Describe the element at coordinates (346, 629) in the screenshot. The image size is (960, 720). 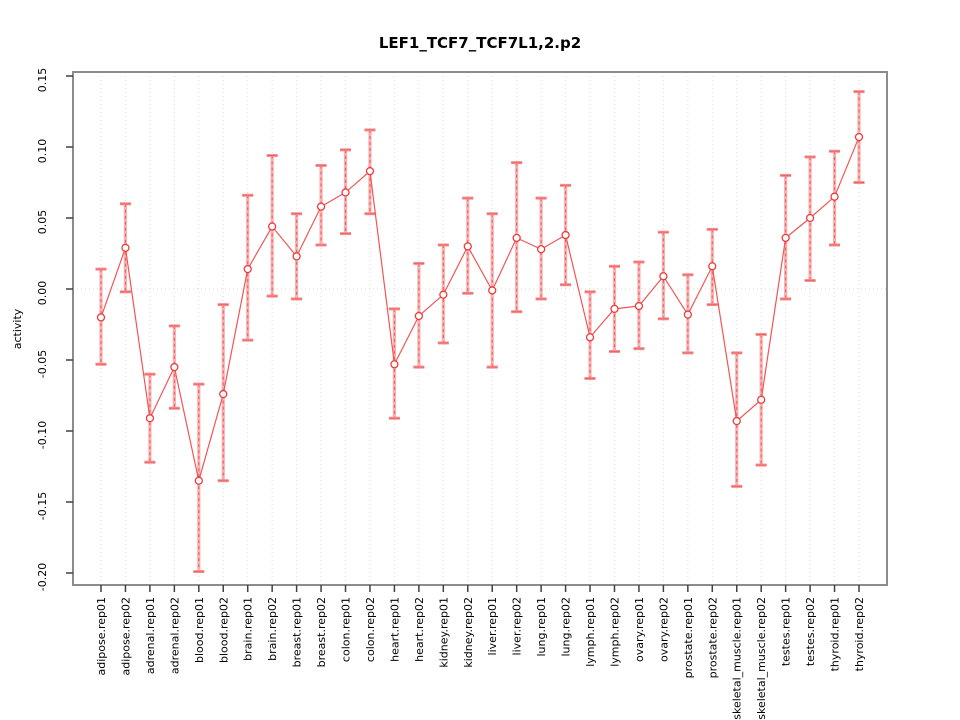
I see `x-tick-label: colon.rep01` at that location.